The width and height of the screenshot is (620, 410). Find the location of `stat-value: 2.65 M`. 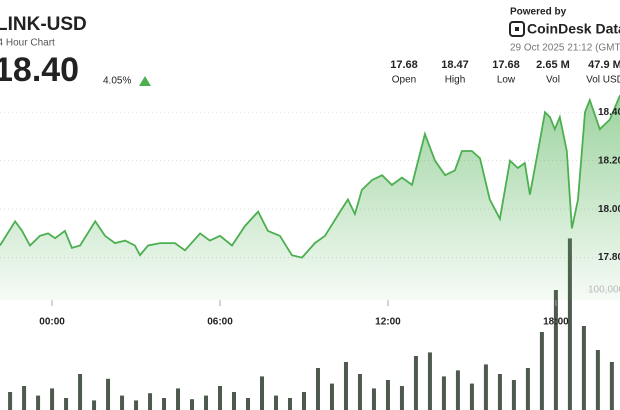

stat-value: 2.65 M is located at coordinates (553, 65).